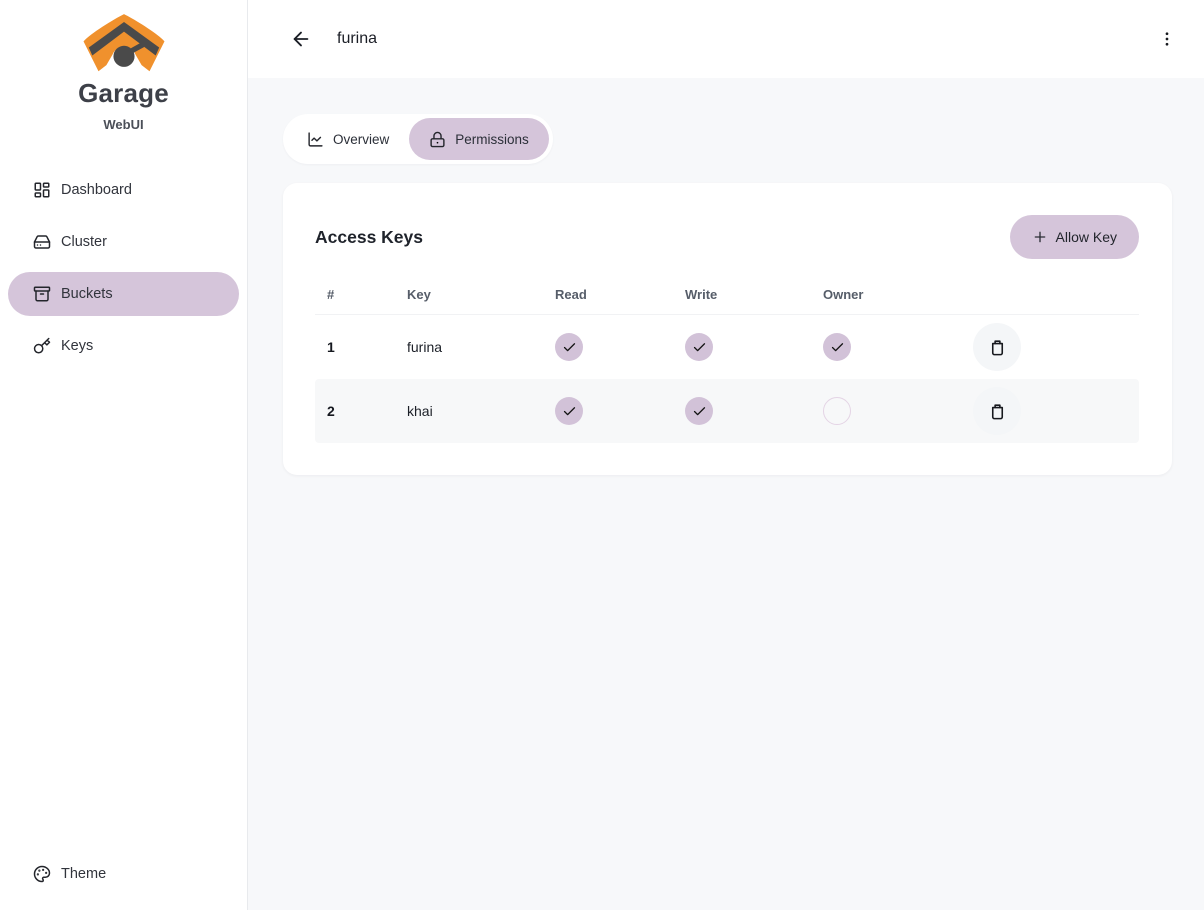  What do you see at coordinates (42, 190) in the screenshot?
I see `dashboard-icon` at bounding box center [42, 190].